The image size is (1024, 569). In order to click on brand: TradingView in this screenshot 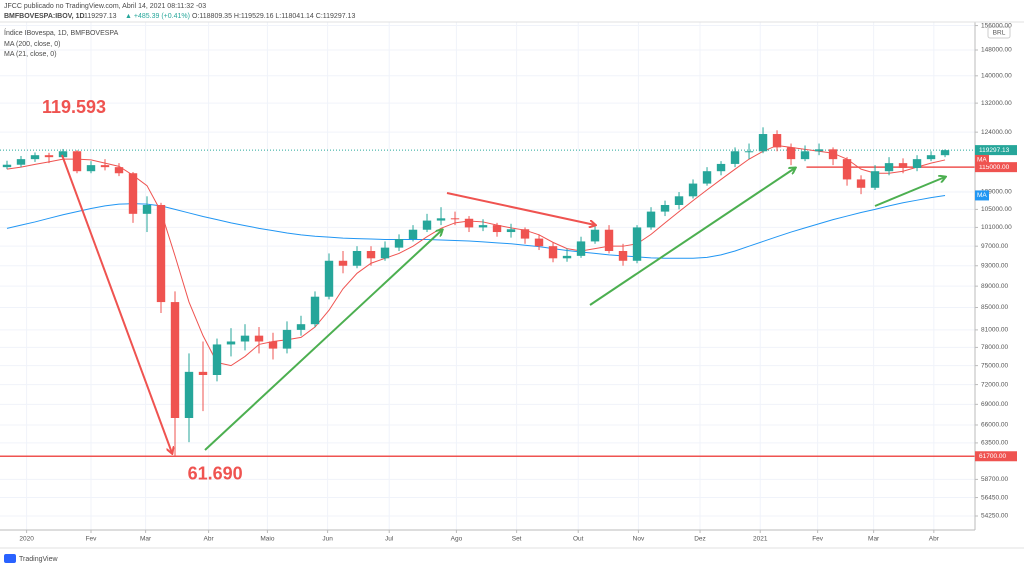, I will do `click(38, 559)`.